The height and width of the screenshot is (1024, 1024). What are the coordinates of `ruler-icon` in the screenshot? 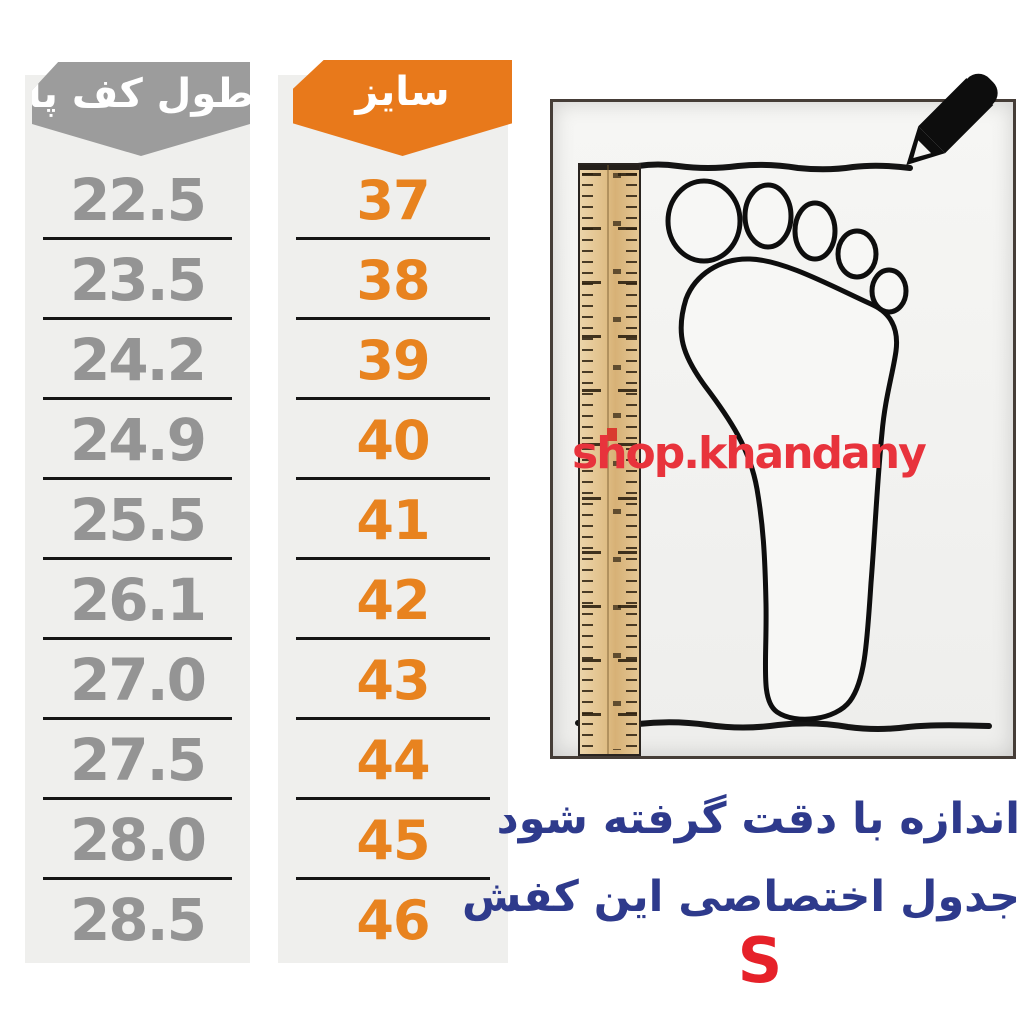 It's located at (609, 459).